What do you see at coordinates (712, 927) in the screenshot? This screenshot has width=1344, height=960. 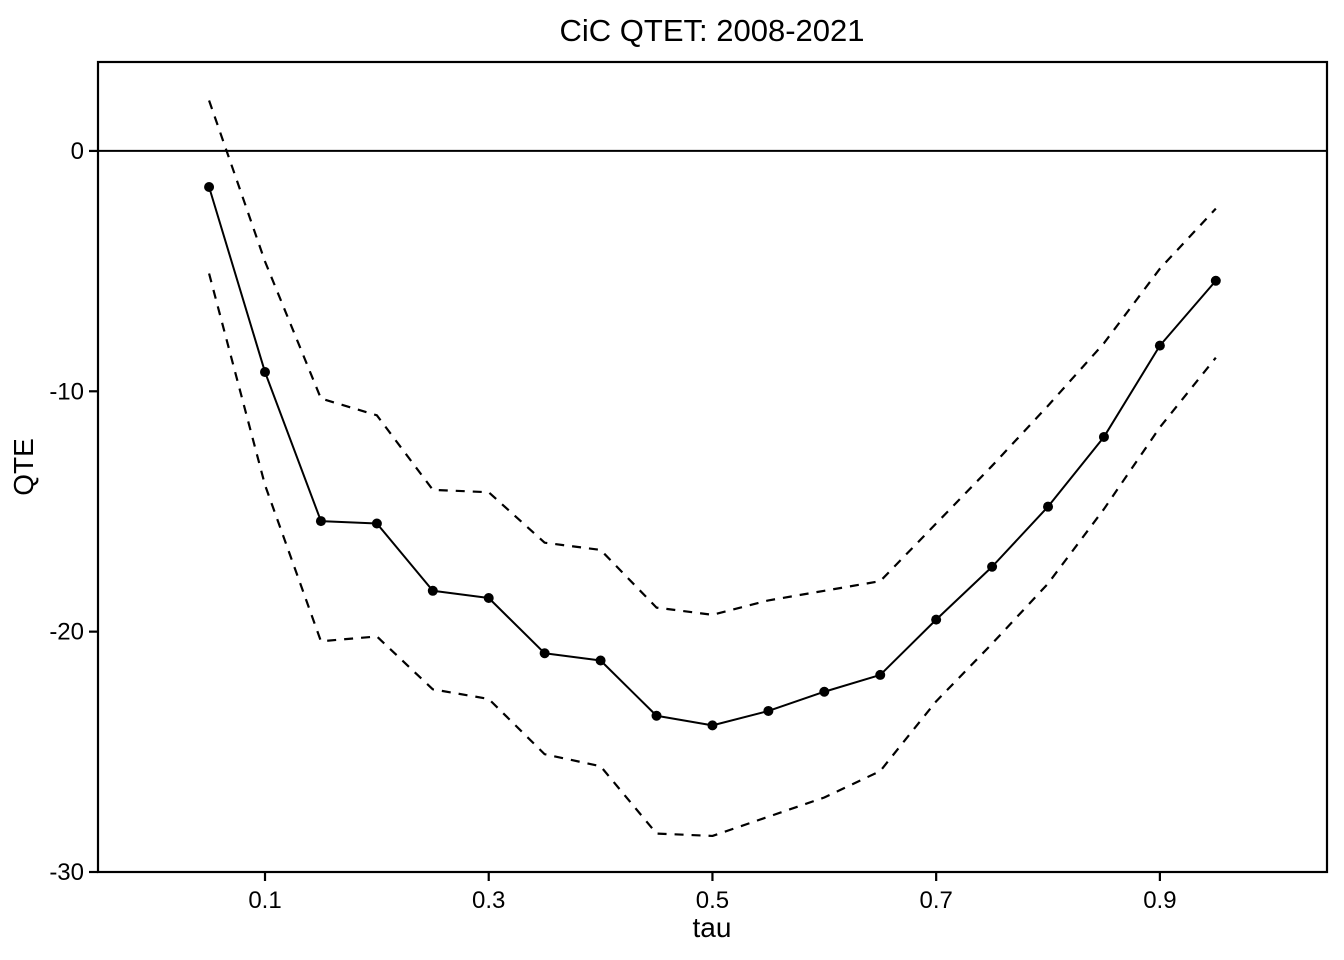 I see `x-axis-title: tau` at bounding box center [712, 927].